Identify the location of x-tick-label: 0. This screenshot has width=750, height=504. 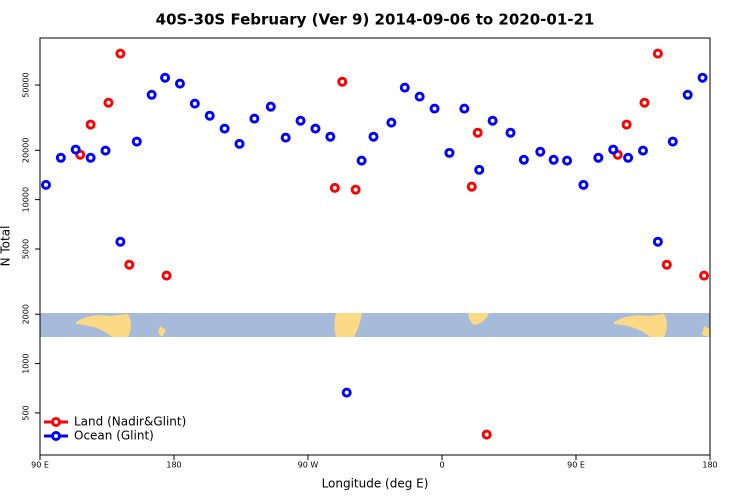
(441, 465).